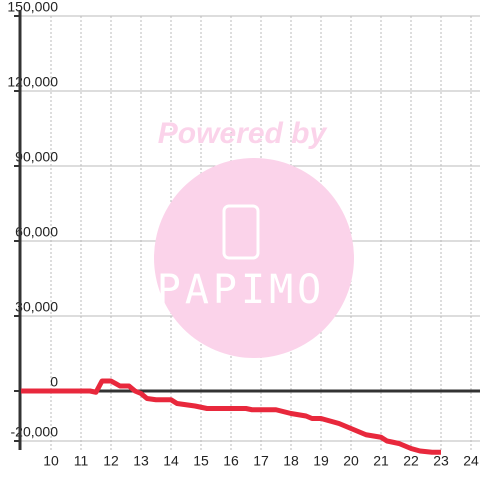 This screenshot has width=480, height=480. I want to click on x-tick-label: 14, so click(171, 461).